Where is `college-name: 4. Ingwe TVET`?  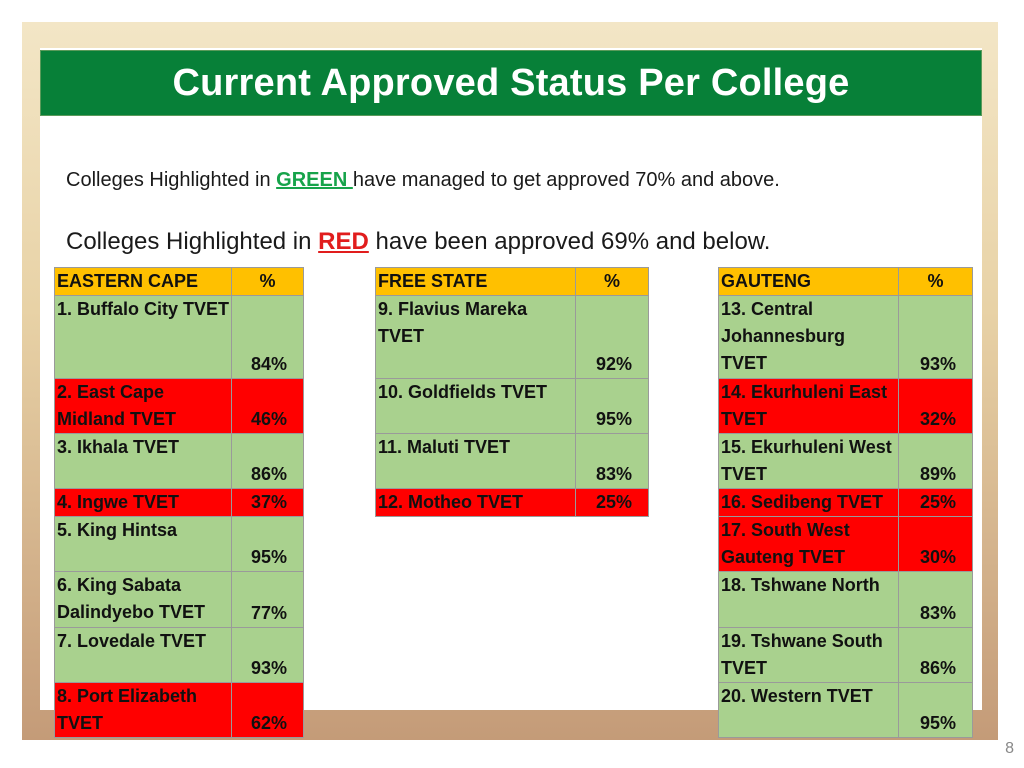 college-name: 4. Ingwe TVET is located at coordinates (143, 503).